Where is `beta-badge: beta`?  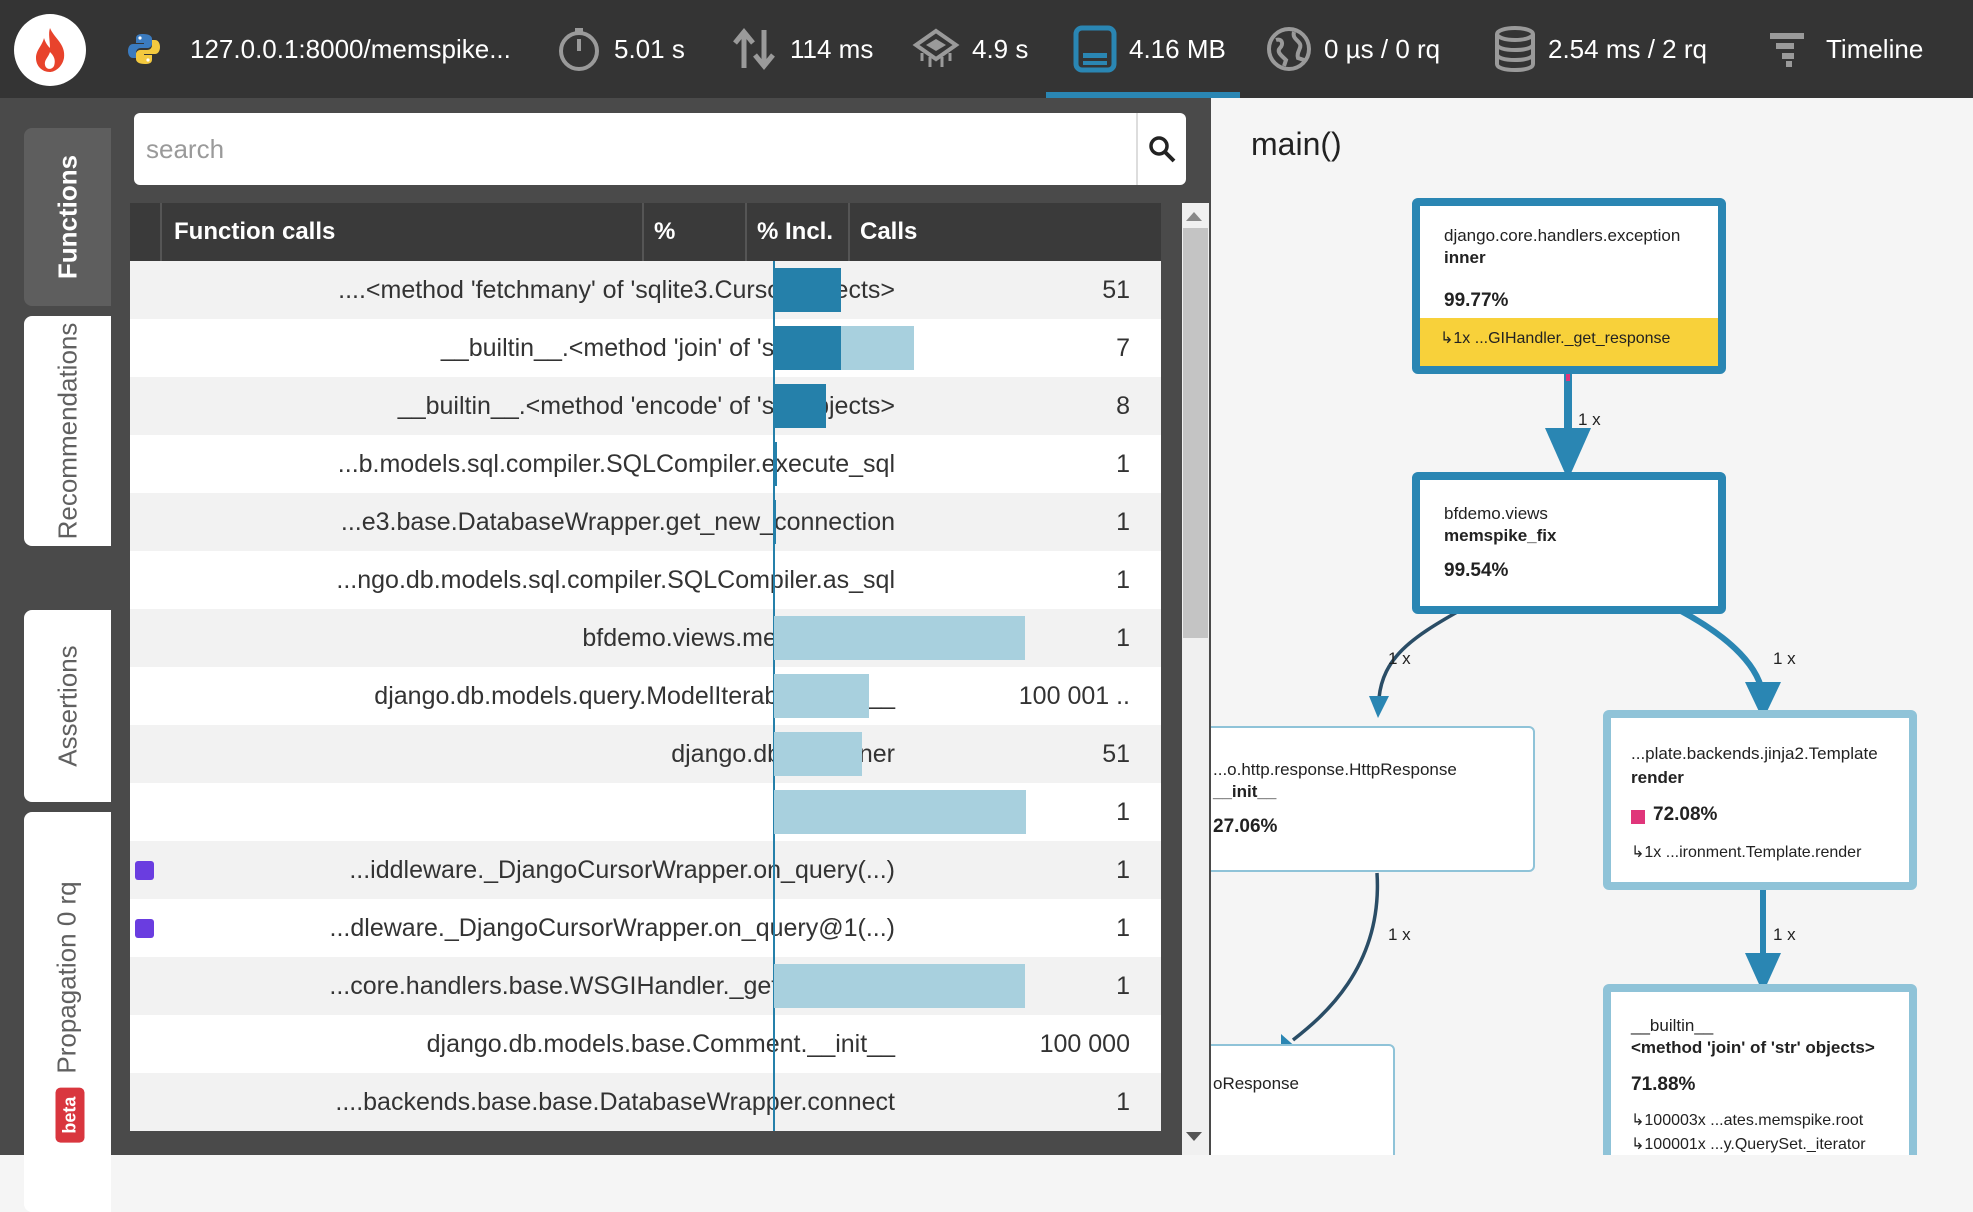
beta-badge: beta is located at coordinates (69, 1115).